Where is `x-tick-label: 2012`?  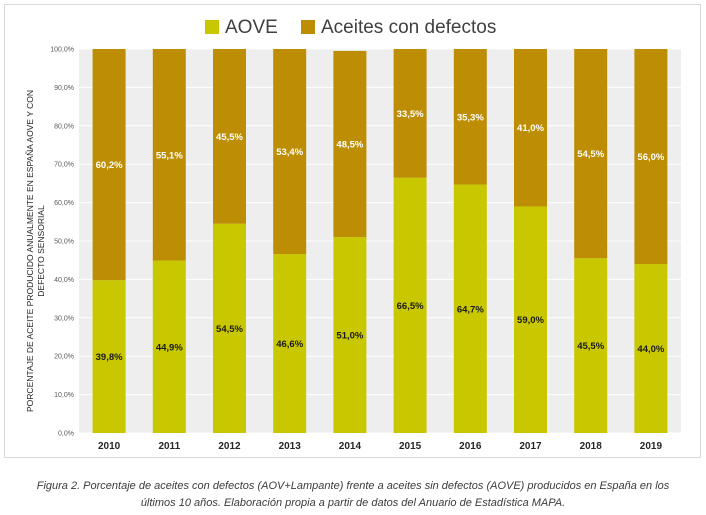
x-tick-label: 2012 is located at coordinates (229, 446).